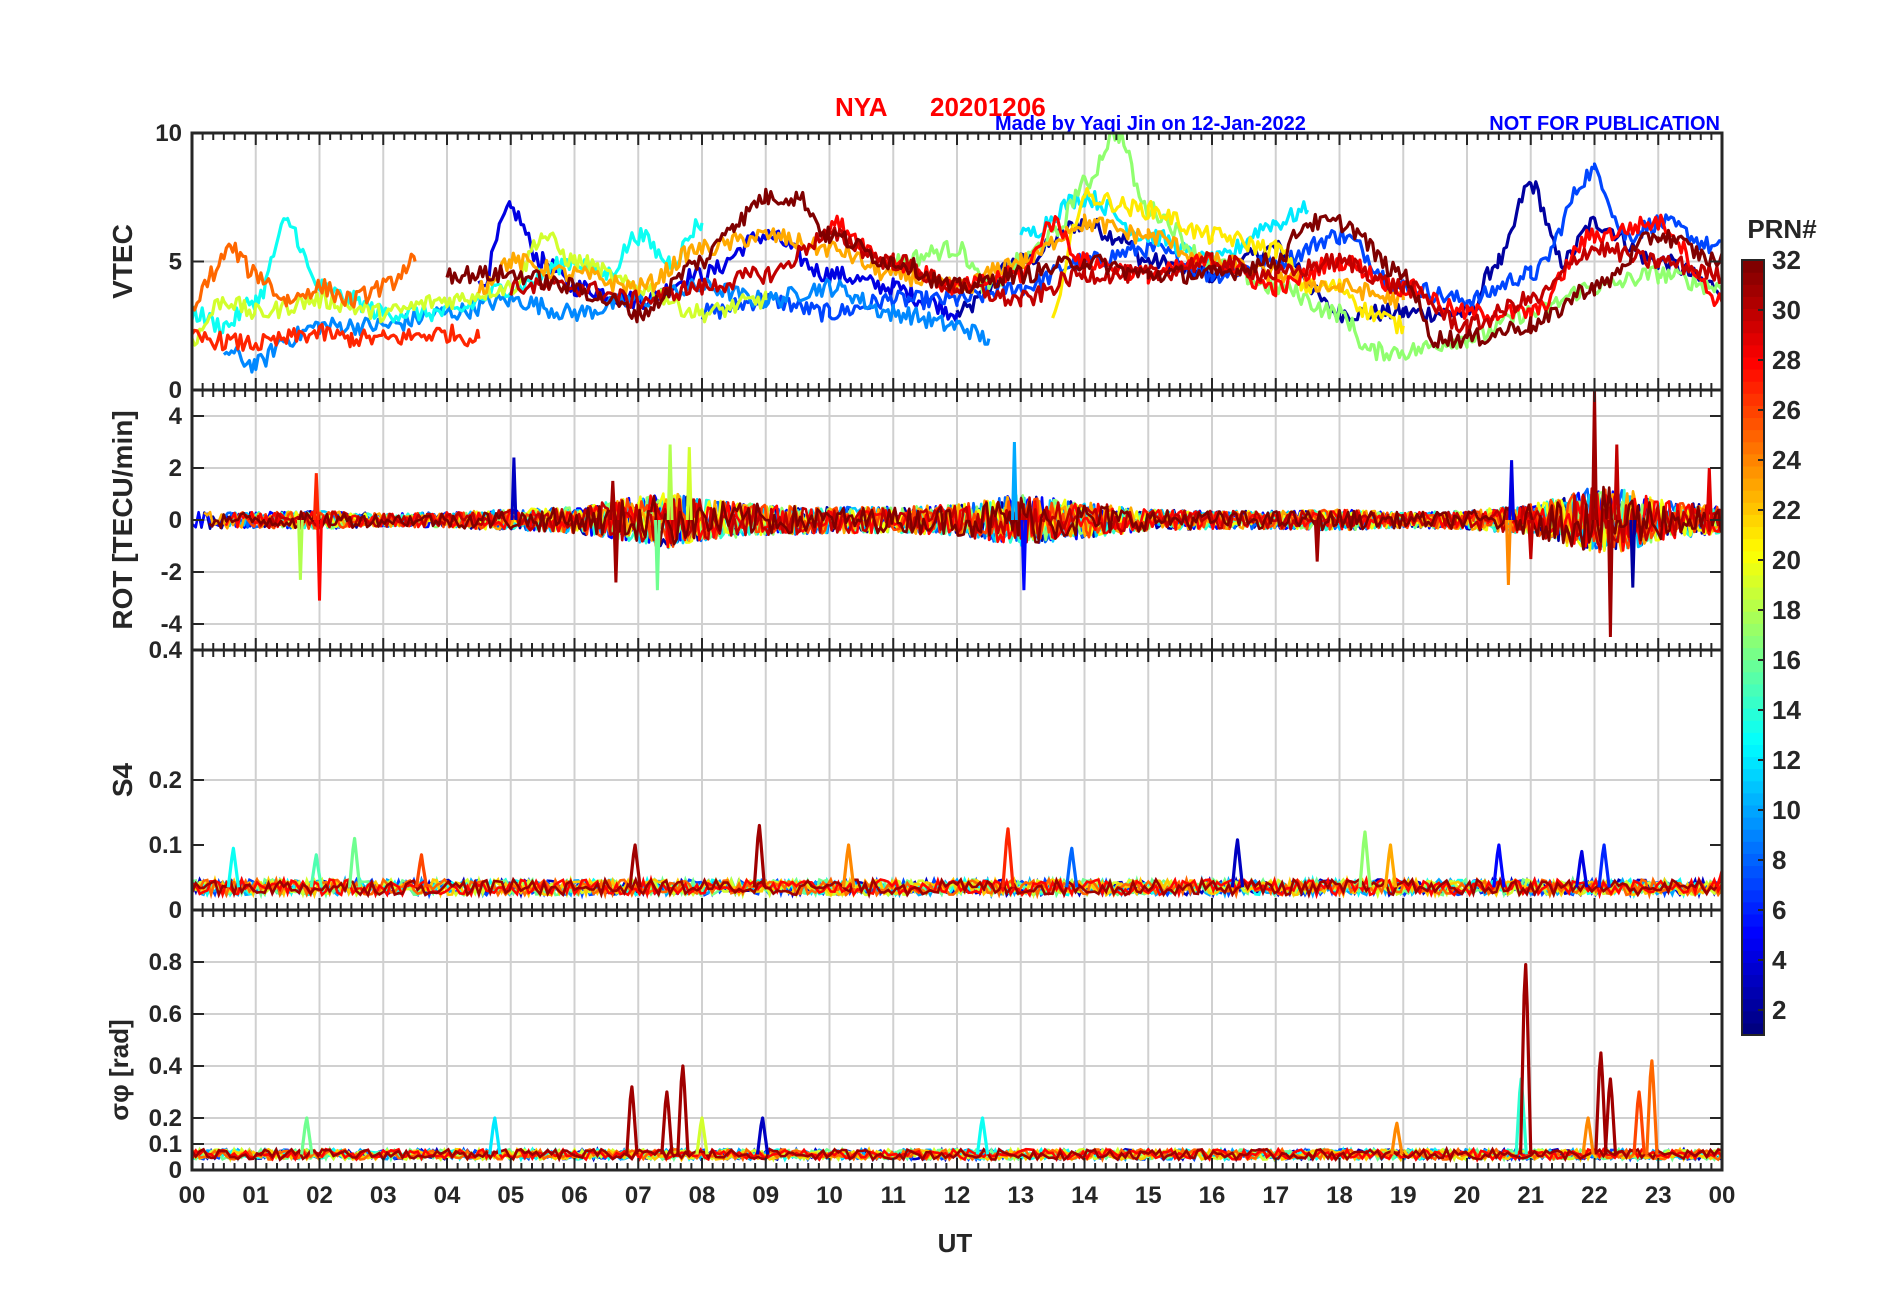 The height and width of the screenshot is (1292, 1902). I want to click on panel-sigphi-ytick-label: 0.8, so click(165, 962).